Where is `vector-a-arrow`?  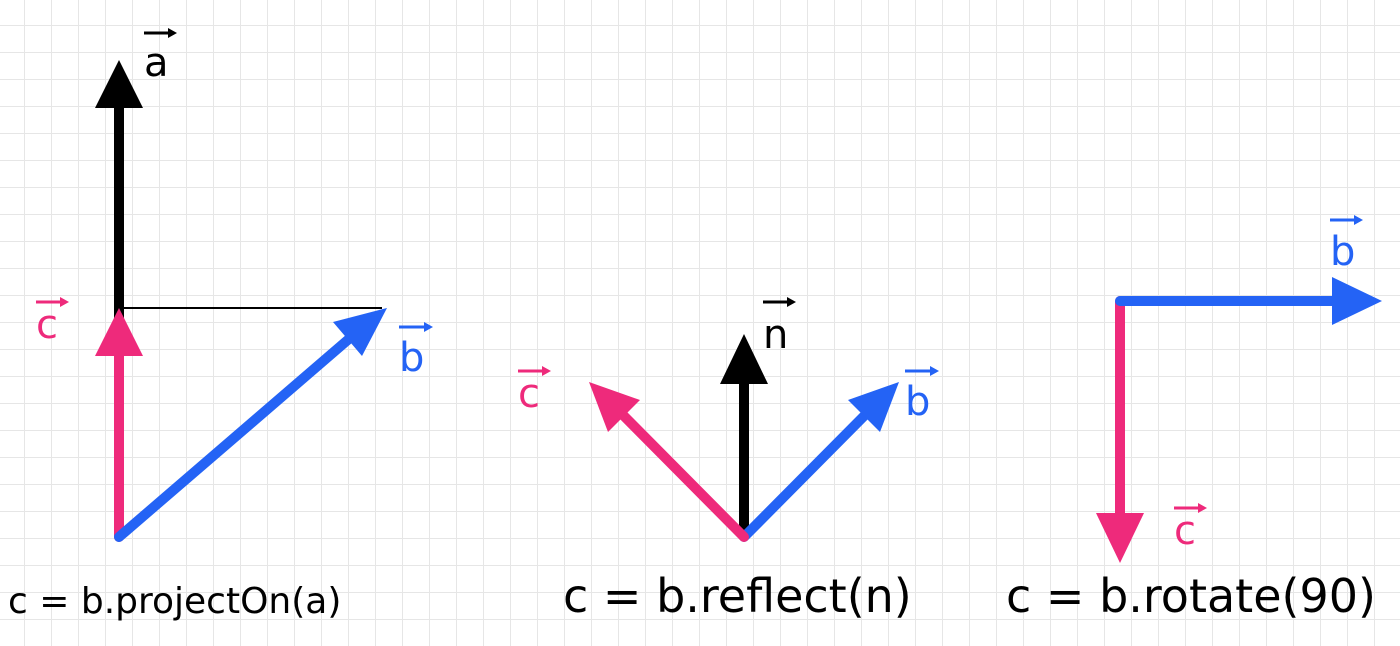 vector-a-arrow is located at coordinates (119, 189).